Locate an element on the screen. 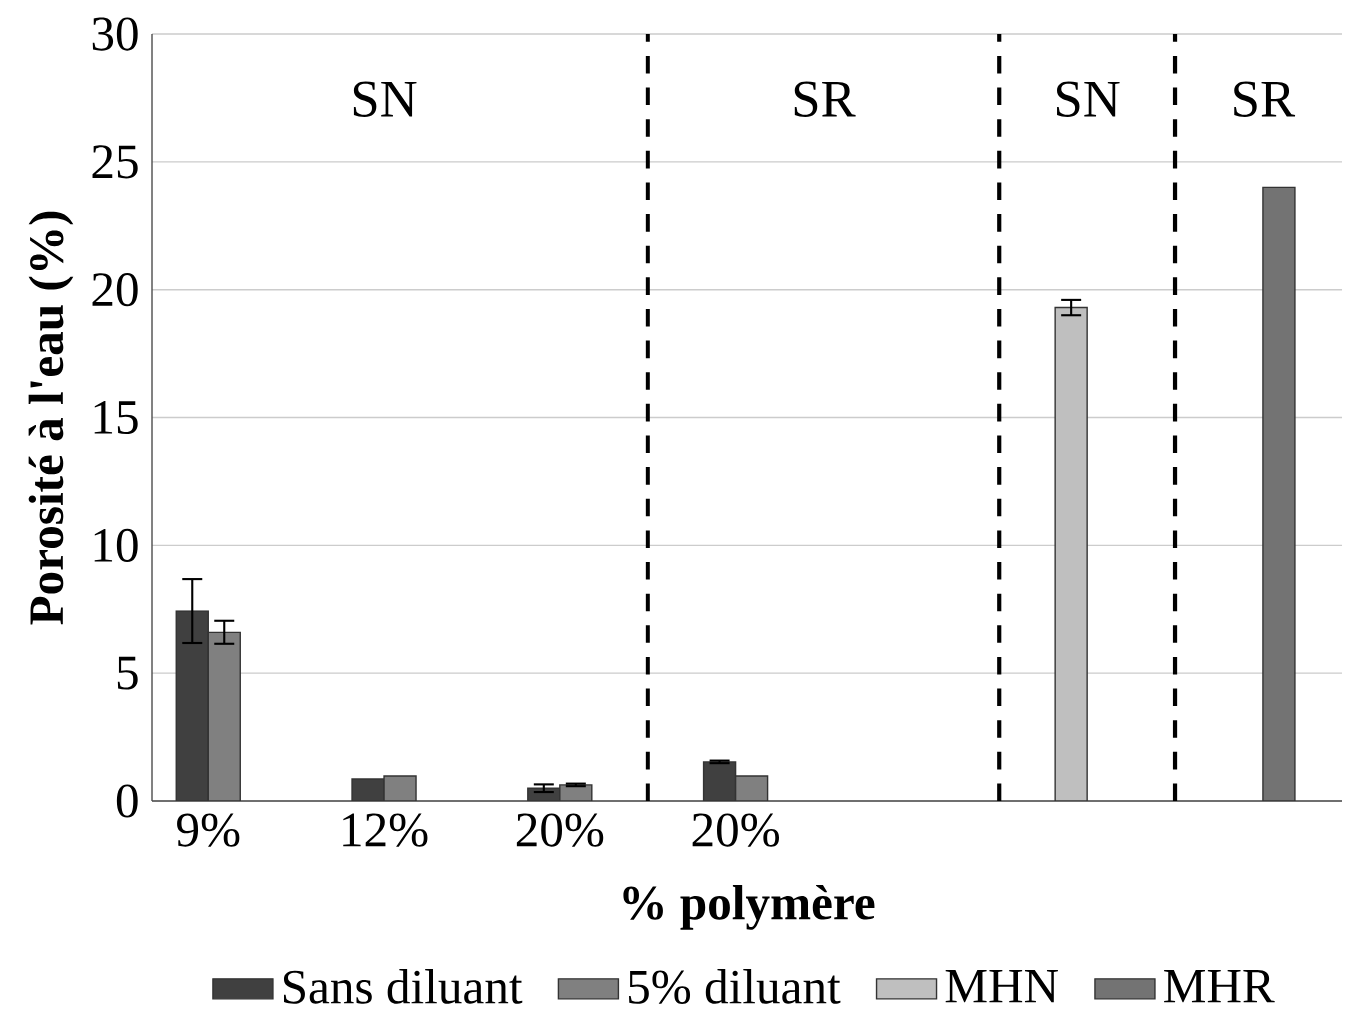 The image size is (1357, 1023). y-tick-label: 20 is located at coordinates (115, 290).